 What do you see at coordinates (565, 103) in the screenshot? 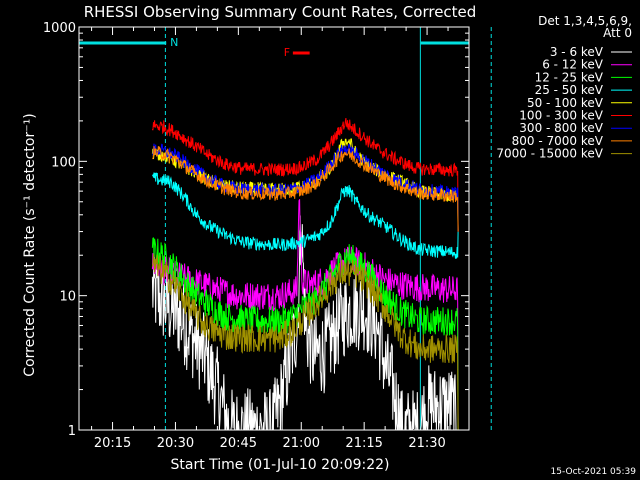
I see `legend-label: 50 - 100 keV` at bounding box center [565, 103].